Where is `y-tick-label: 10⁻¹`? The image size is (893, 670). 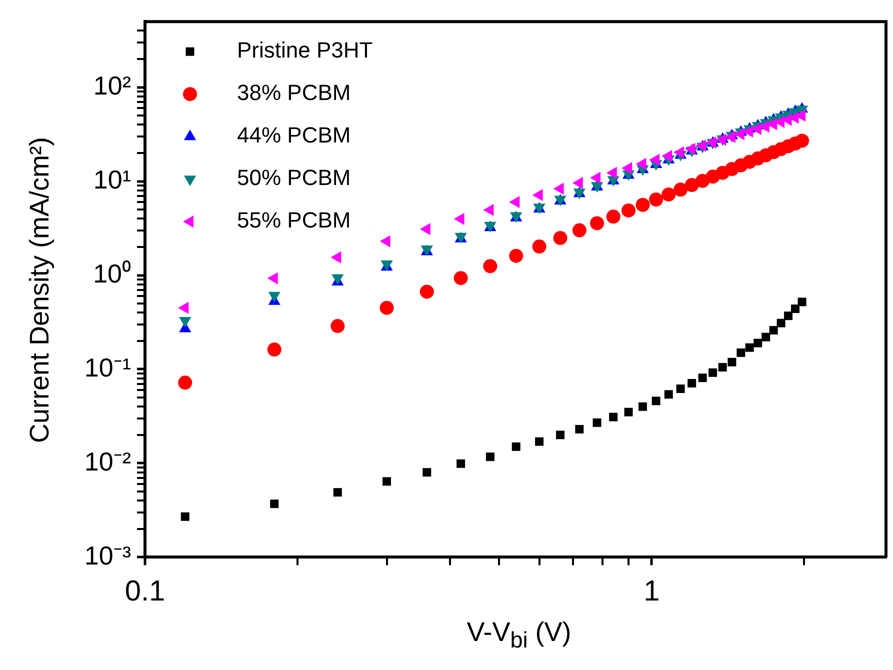 y-tick-label: 10⁻¹ is located at coordinates (108, 367).